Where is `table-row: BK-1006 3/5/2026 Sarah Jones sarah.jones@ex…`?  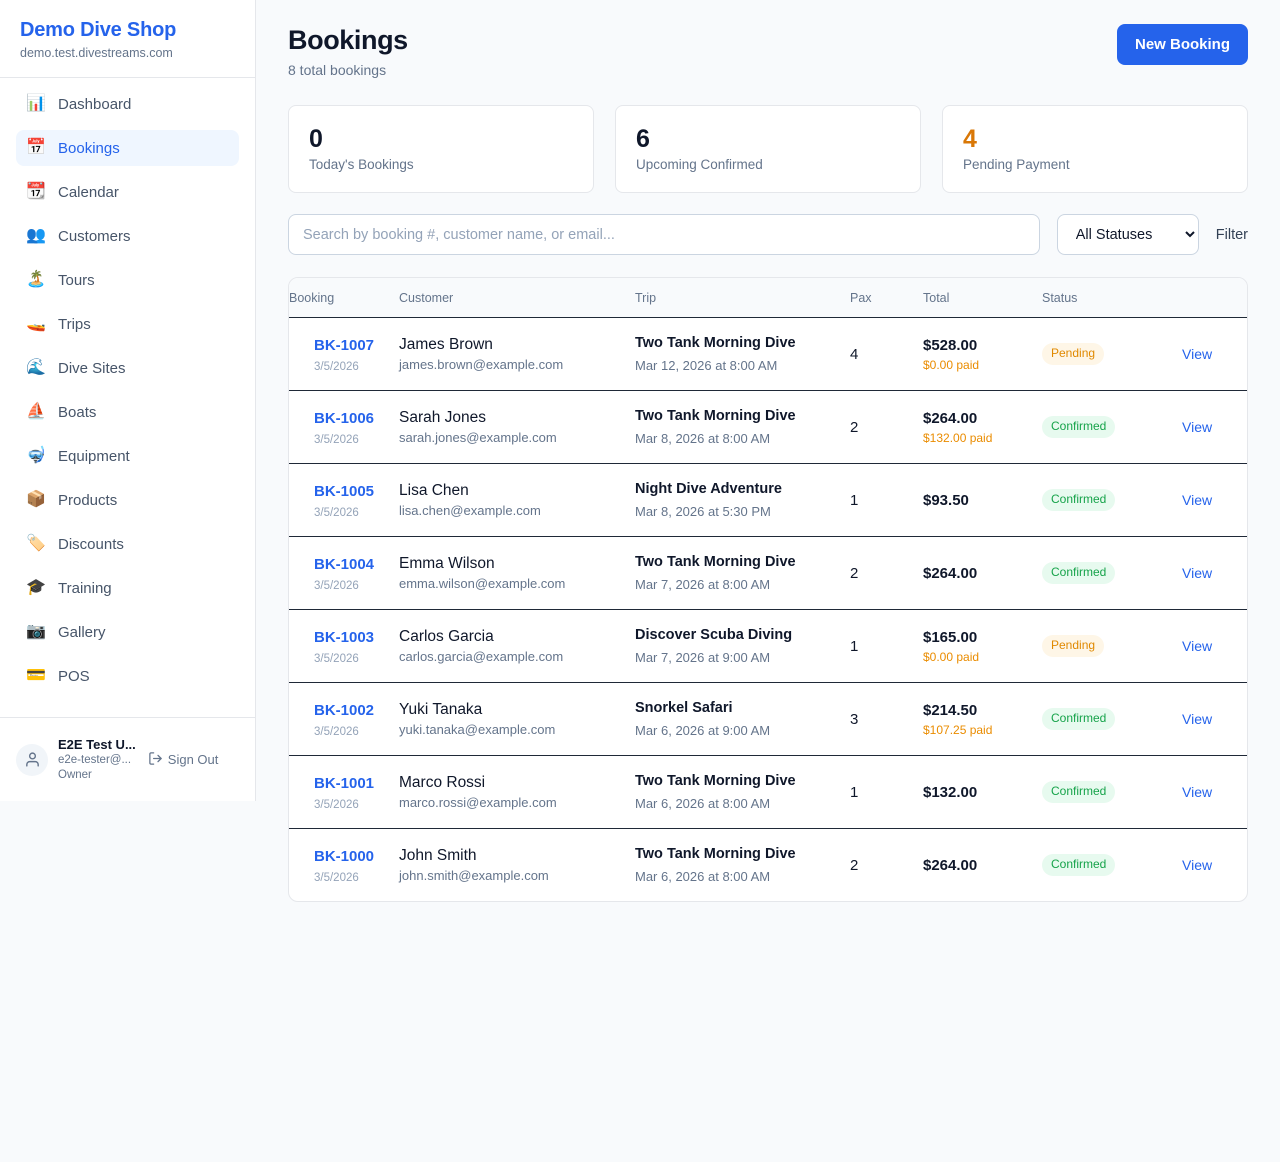
table-row: BK-1006 3/5/2026 Sarah Jones sarah.jones@ex… is located at coordinates (768, 427).